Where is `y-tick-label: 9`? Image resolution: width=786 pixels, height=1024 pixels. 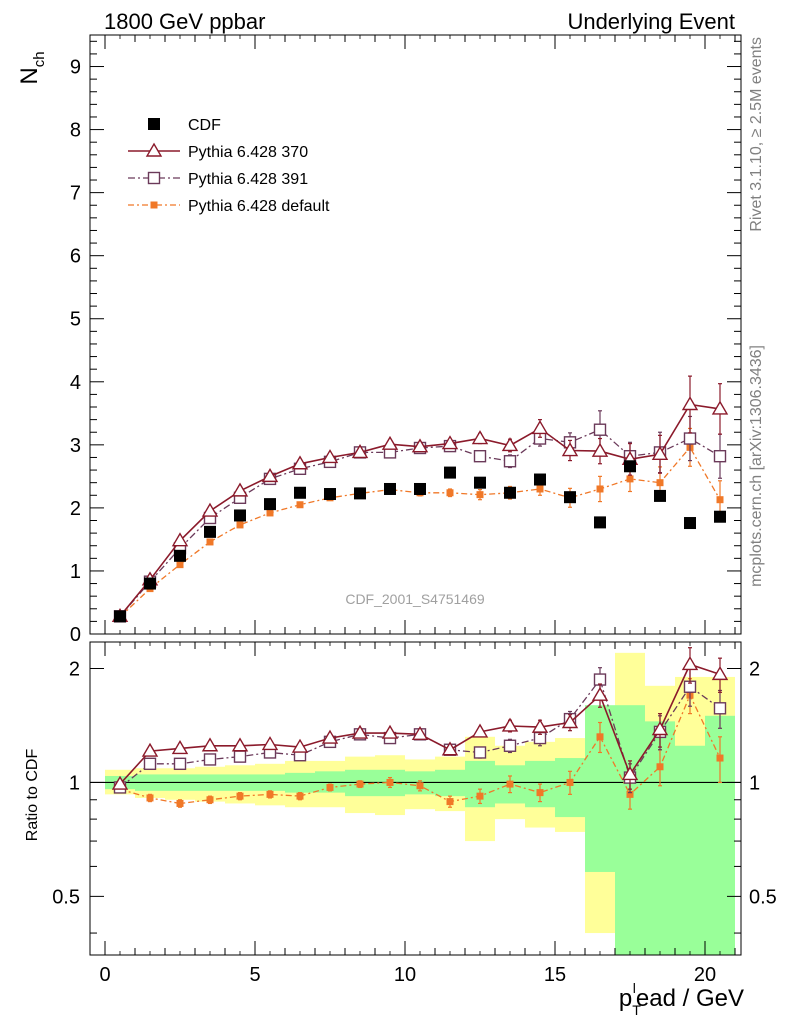
y-tick-label: 9 is located at coordinates (75, 68).